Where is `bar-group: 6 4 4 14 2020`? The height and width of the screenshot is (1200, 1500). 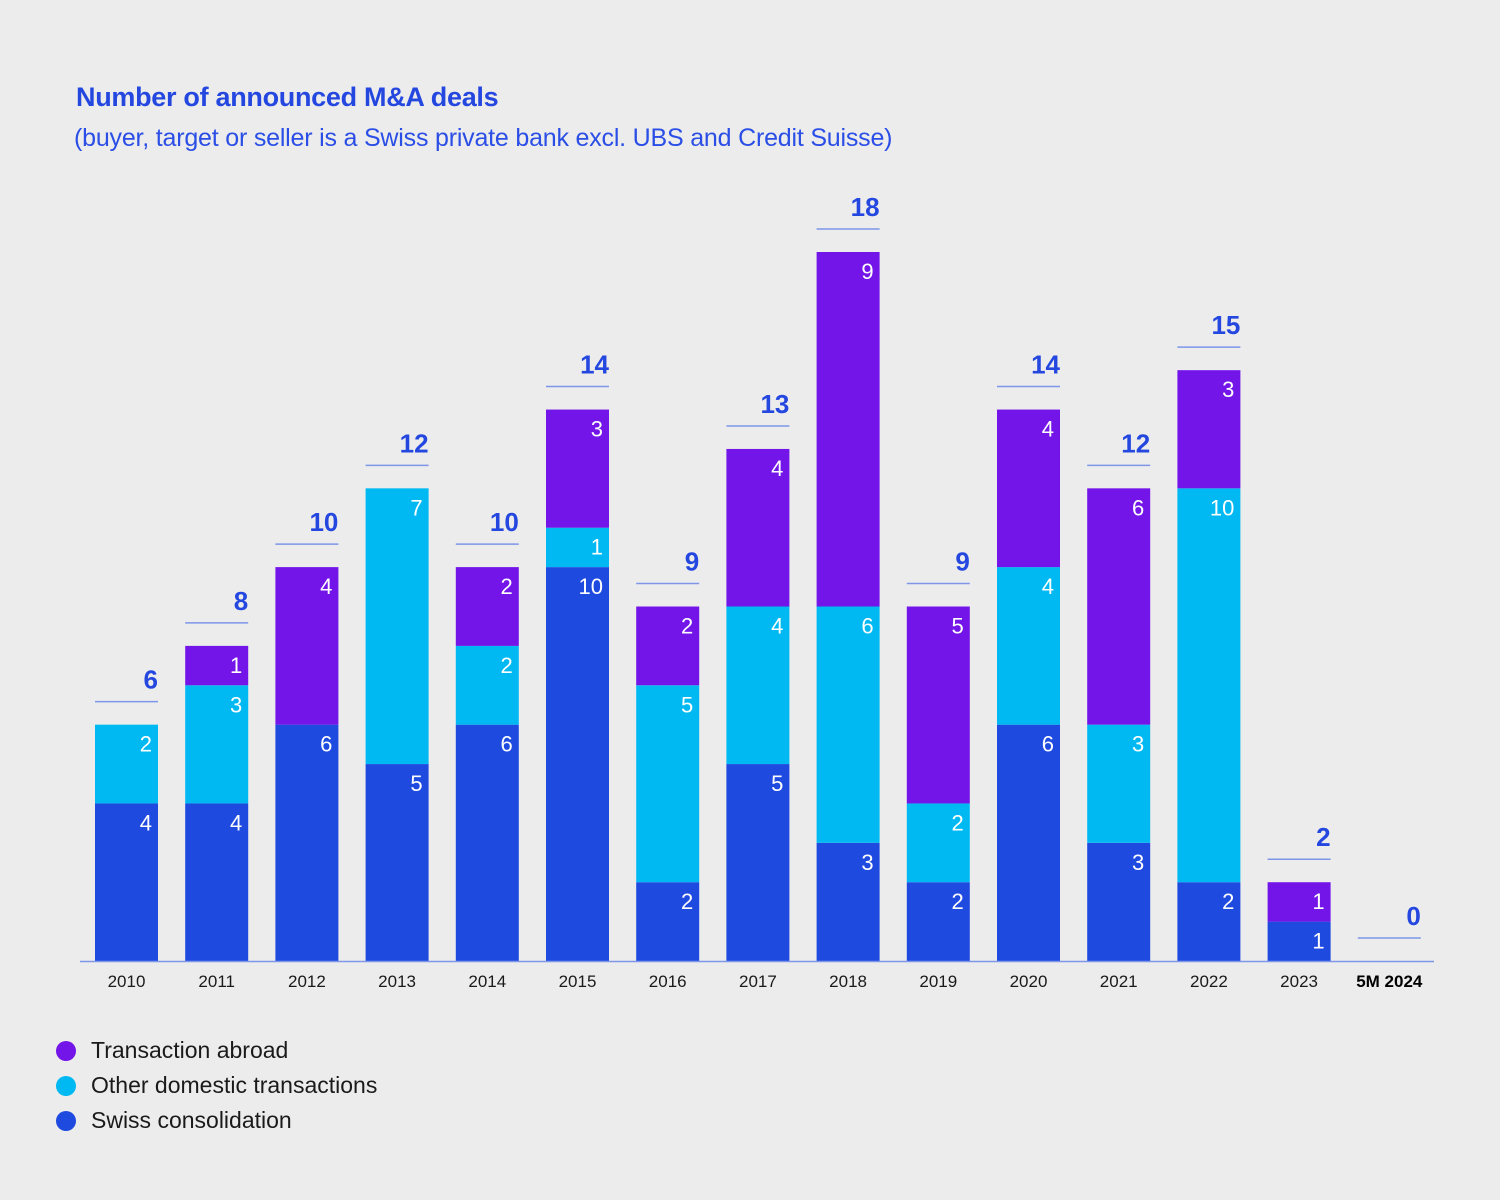
bar-group: 6 4 4 14 2020 is located at coordinates (1029, 670).